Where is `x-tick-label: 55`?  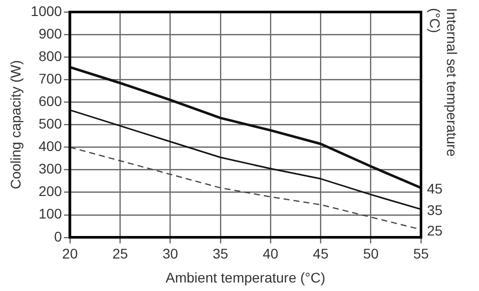 x-tick-label: 55 is located at coordinates (421, 254).